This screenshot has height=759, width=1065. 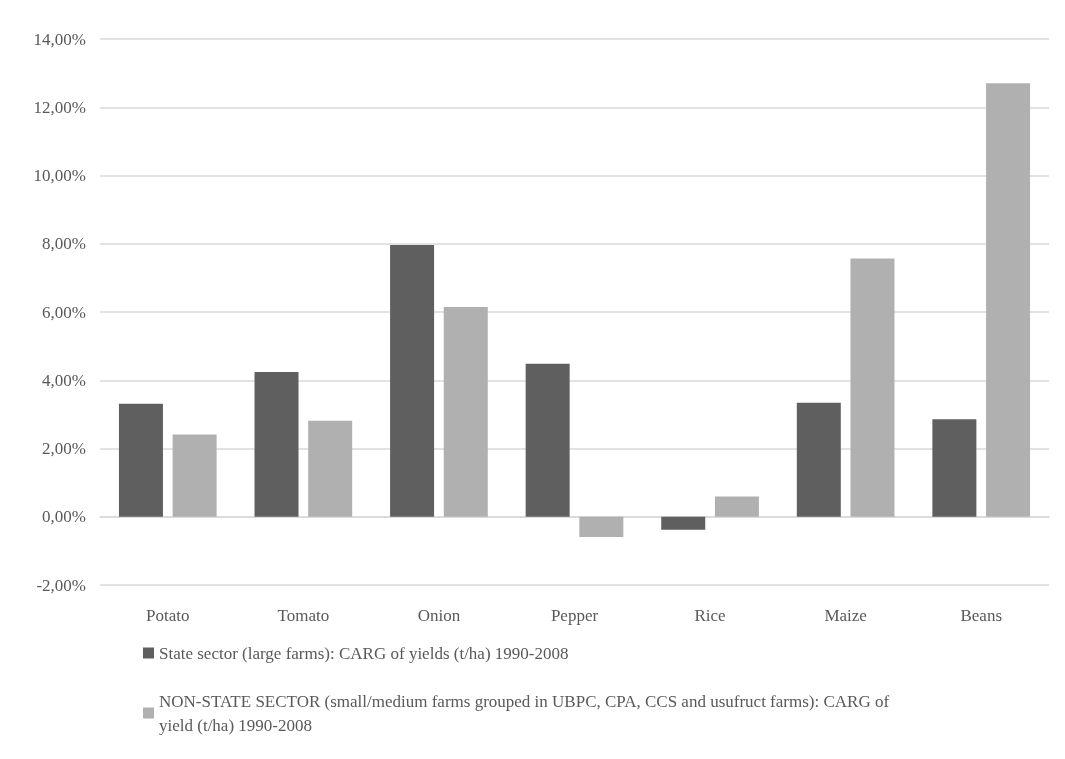 I want to click on y-tick-label: 4,00%, so click(x=64, y=380).